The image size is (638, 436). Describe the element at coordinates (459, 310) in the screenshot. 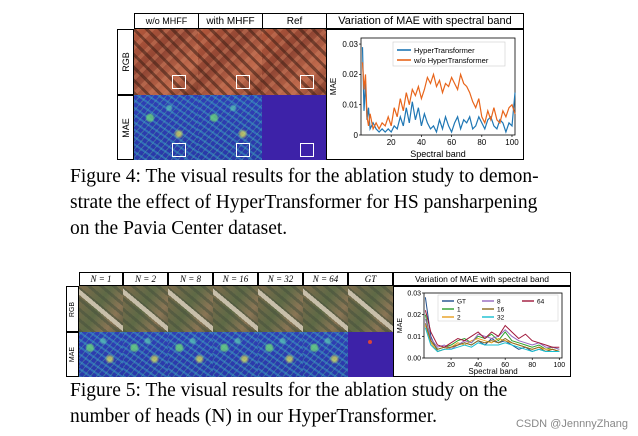

I see `legend-label: 1` at that location.